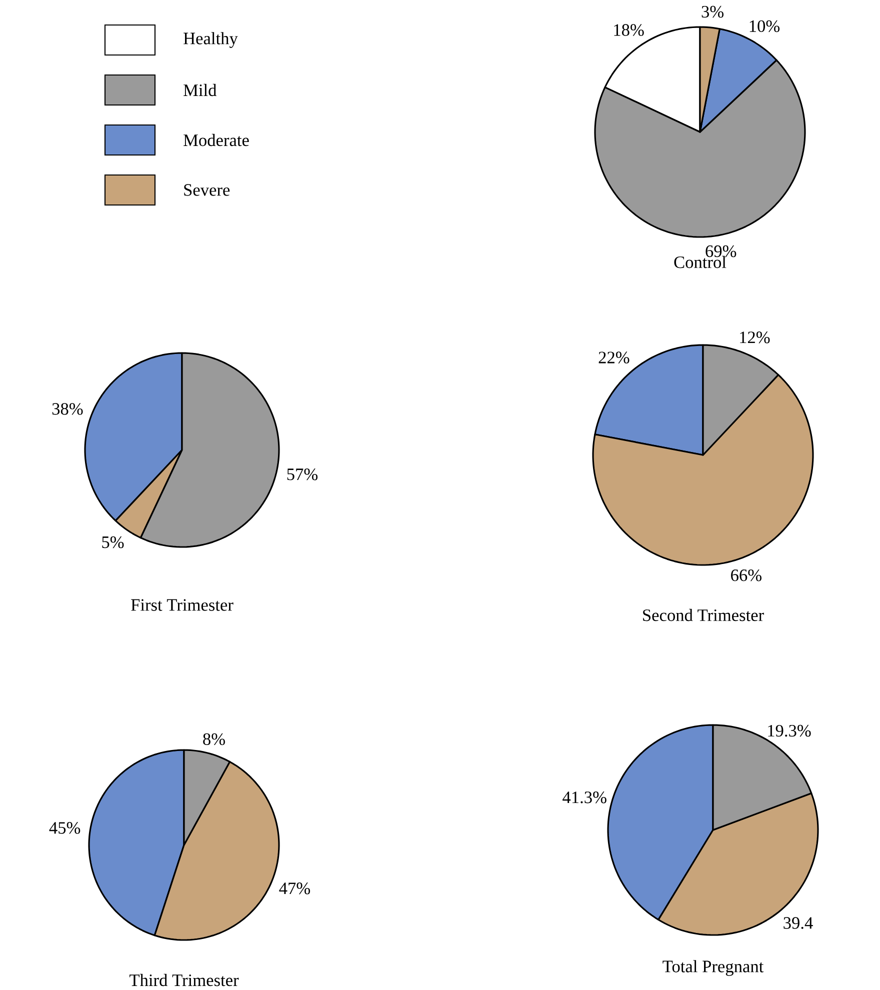 The image size is (880, 990). I want to click on legend-label: Severe, so click(207, 190).